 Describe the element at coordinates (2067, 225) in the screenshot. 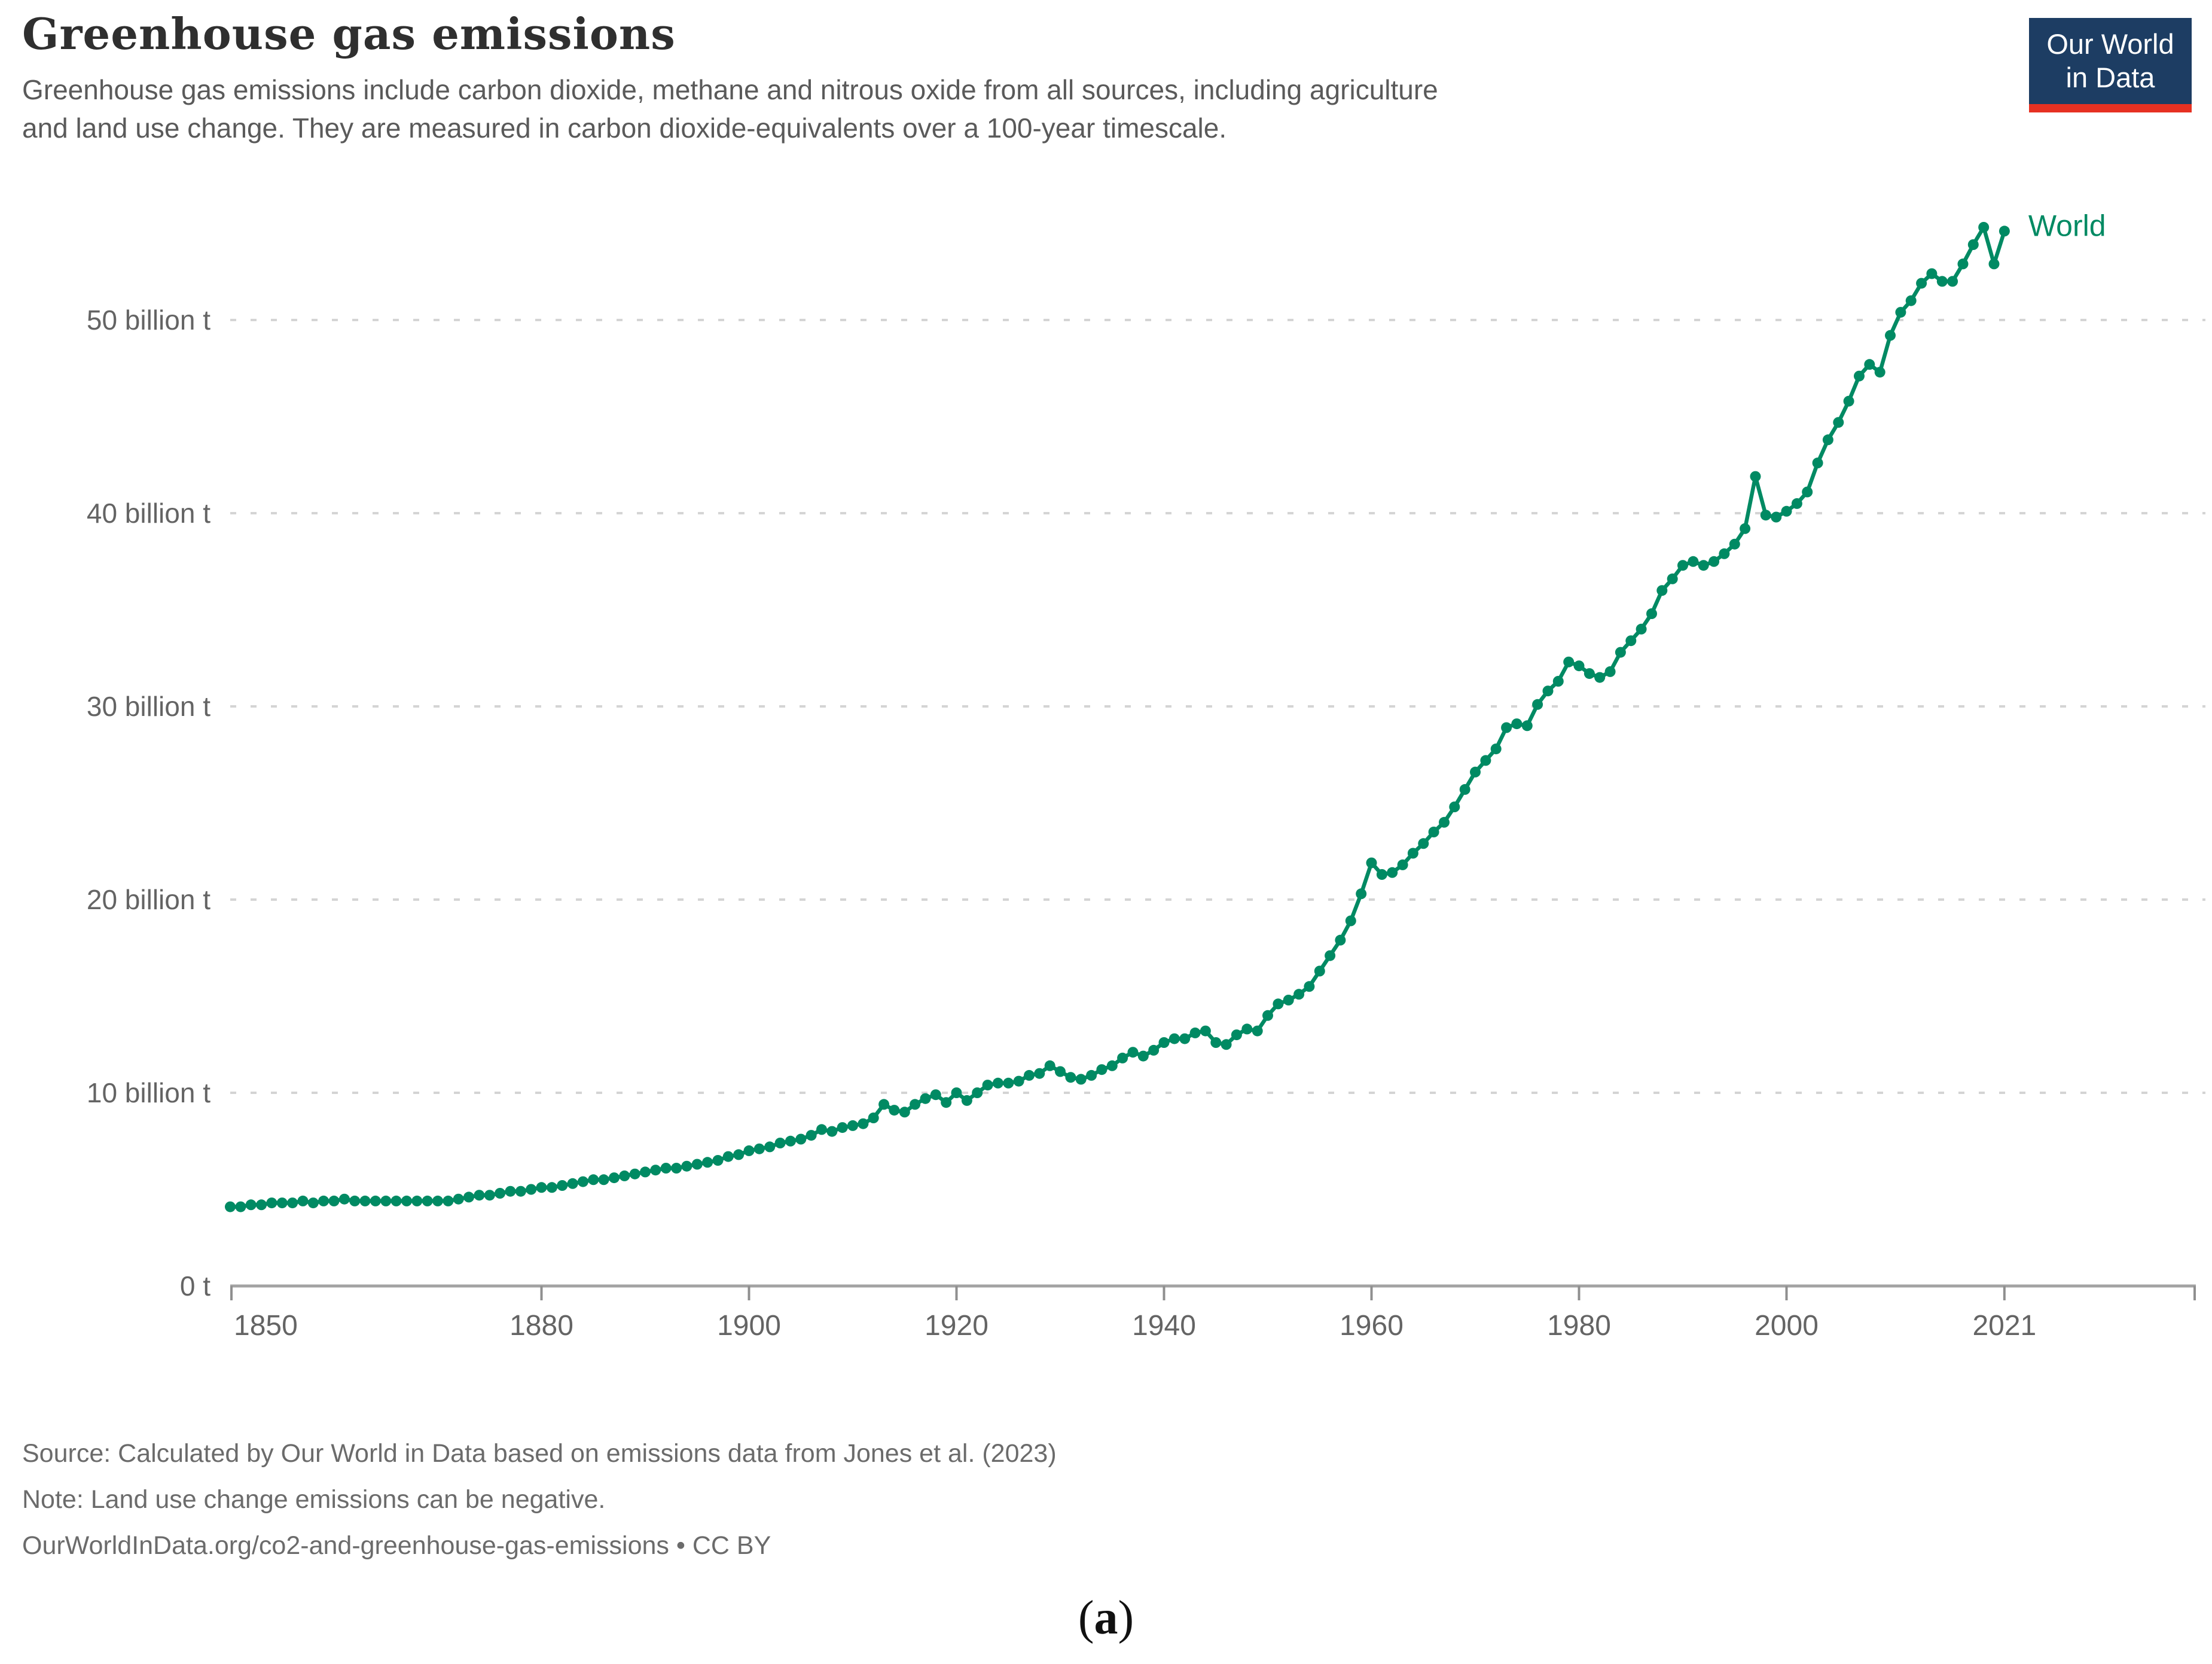

I see `series-label-world: World` at that location.